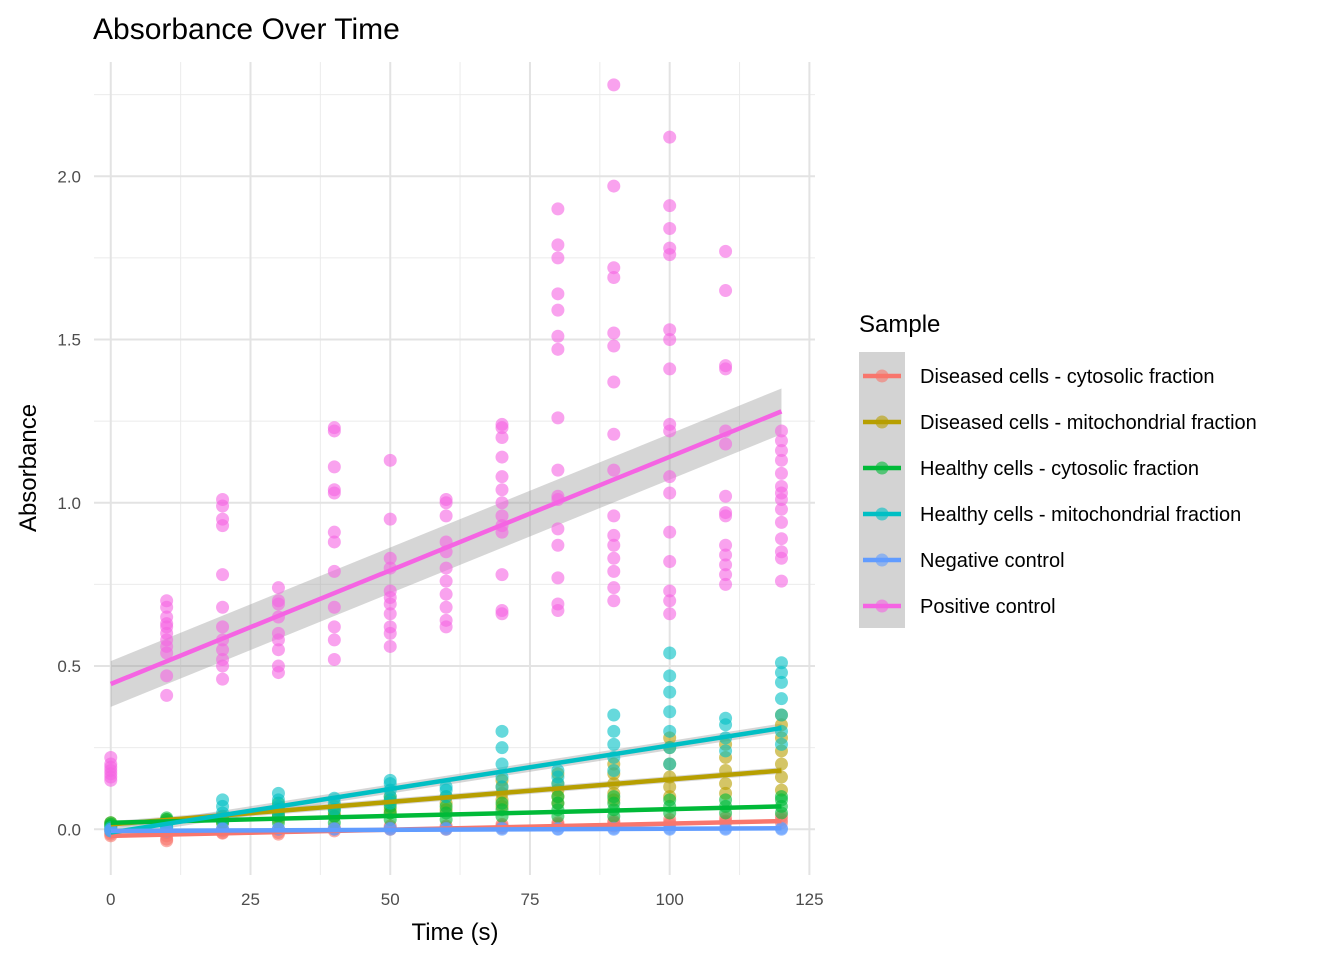 The height and width of the screenshot is (960, 1344). What do you see at coordinates (1088, 423) in the screenshot?
I see `legend-label: Diseased cells - mitochondrial fraction` at bounding box center [1088, 423].